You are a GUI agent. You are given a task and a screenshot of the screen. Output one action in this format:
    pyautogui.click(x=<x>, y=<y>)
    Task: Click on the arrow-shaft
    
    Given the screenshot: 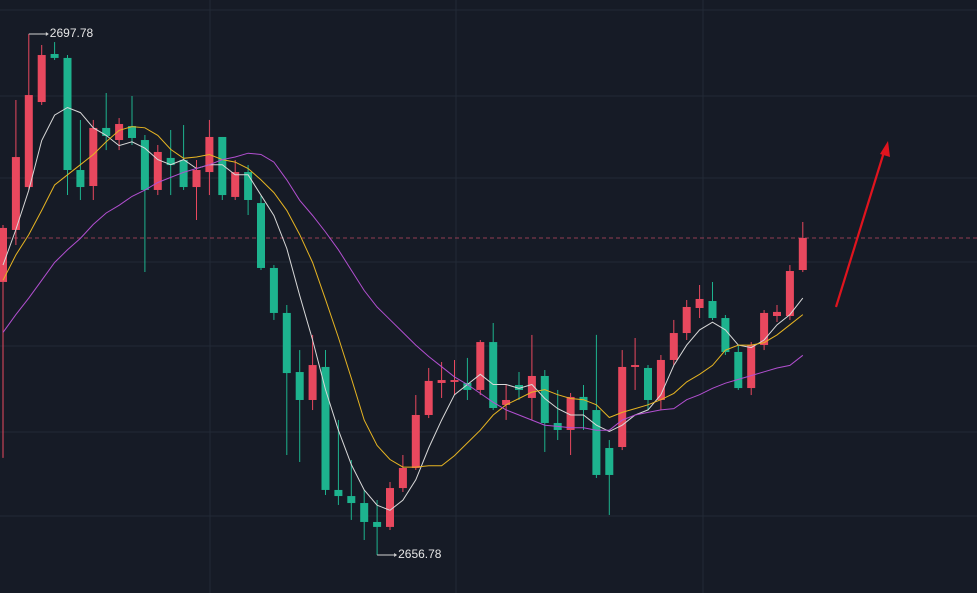 What is the action you would take?
    pyautogui.click(x=860, y=229)
    